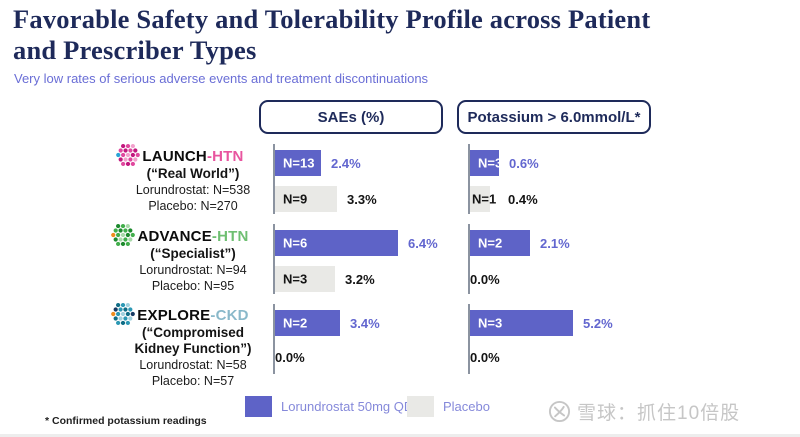 This screenshot has height=437, width=800. What do you see at coordinates (521, 323) in the screenshot?
I see `bar-explore-potassium-drug: N=3` at bounding box center [521, 323].